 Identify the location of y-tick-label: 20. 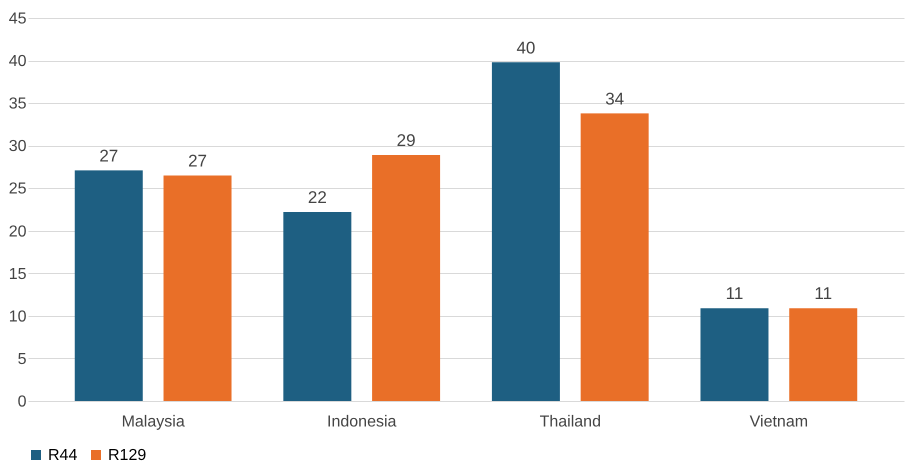
(17, 231).